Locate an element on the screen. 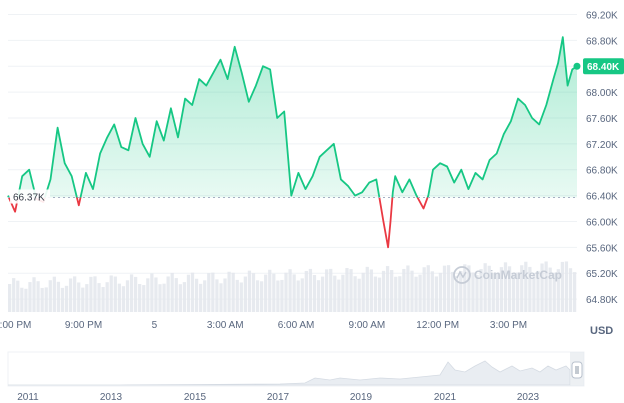 Image resolution: width=624 pixels, height=403 pixels. y-tick-label: 67.60K is located at coordinates (602, 119).